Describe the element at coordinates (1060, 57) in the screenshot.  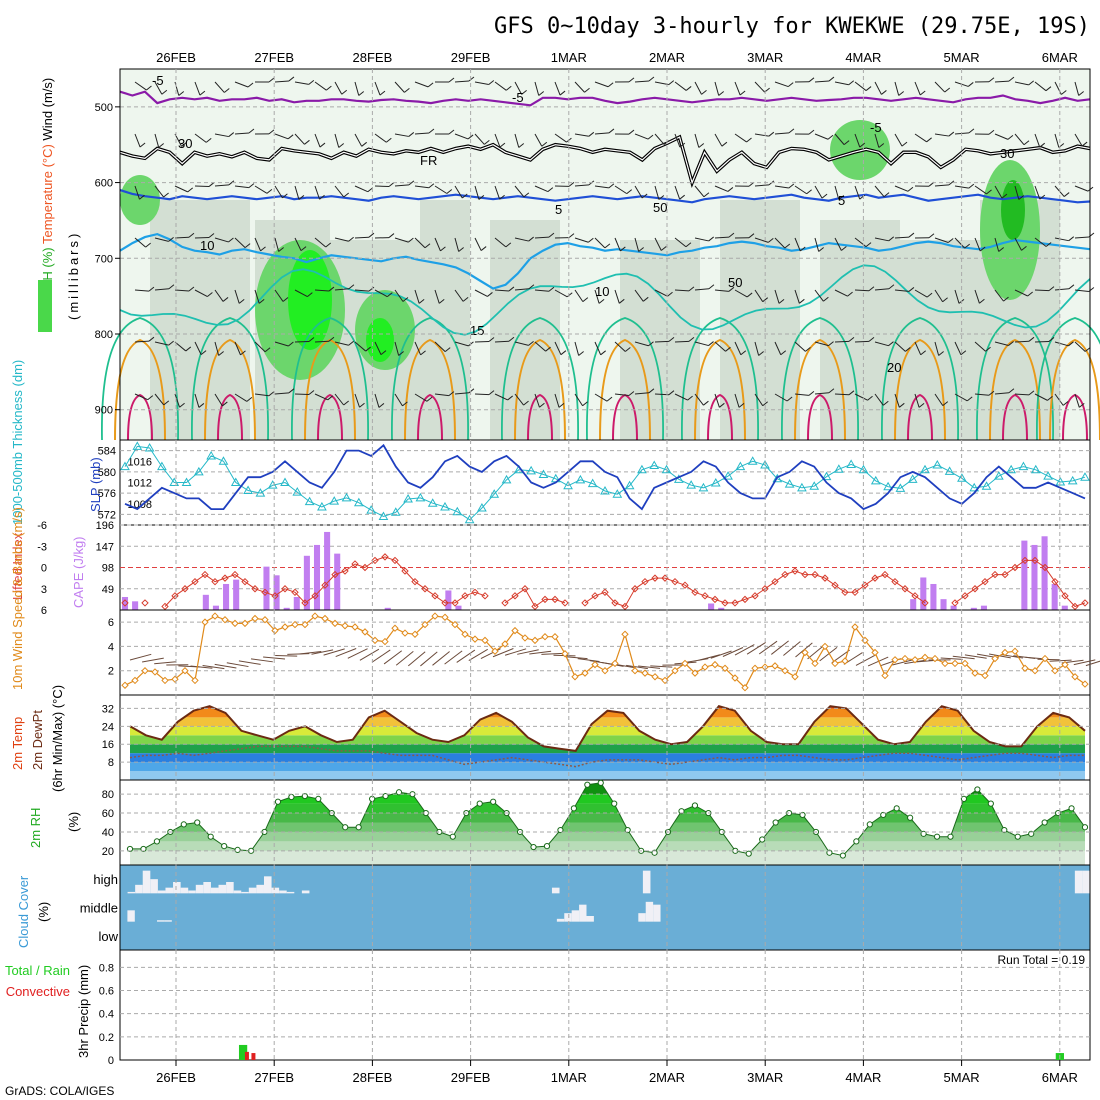
I see `date-label-top: 6MAR` at that location.